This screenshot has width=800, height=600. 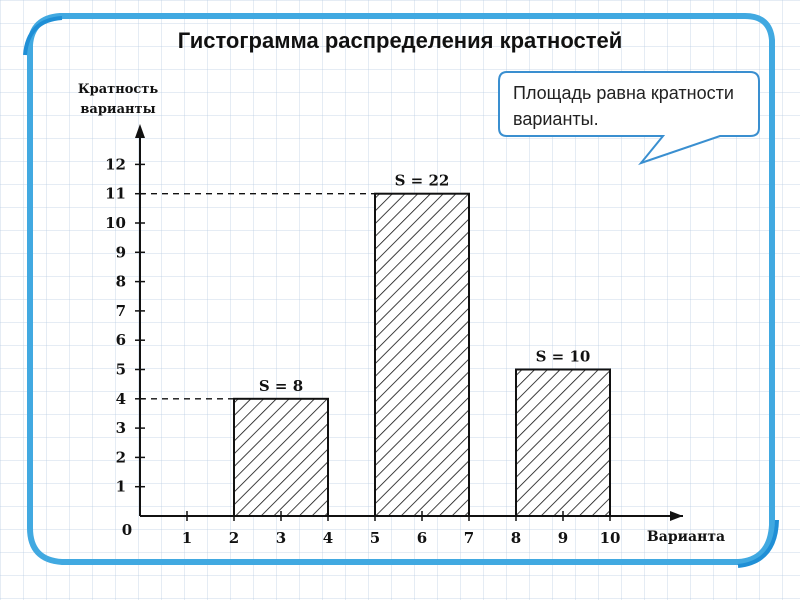 I want to click on bar-area-label: S = 22, so click(x=422, y=181).